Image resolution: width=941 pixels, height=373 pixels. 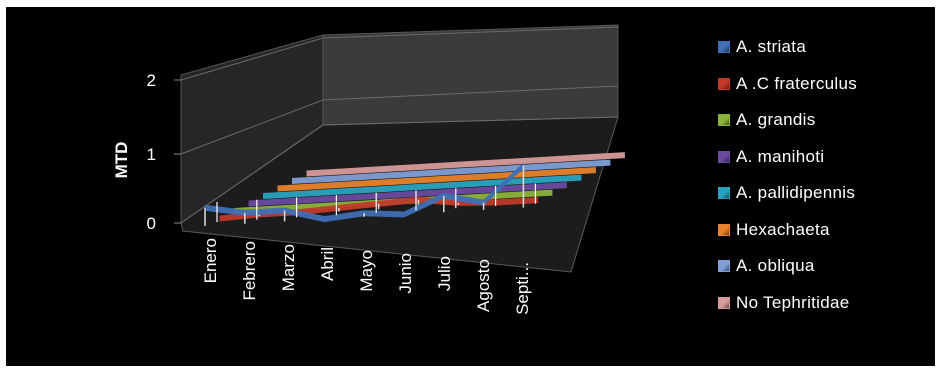 I want to click on series-a-striata, so click(x=364, y=194).